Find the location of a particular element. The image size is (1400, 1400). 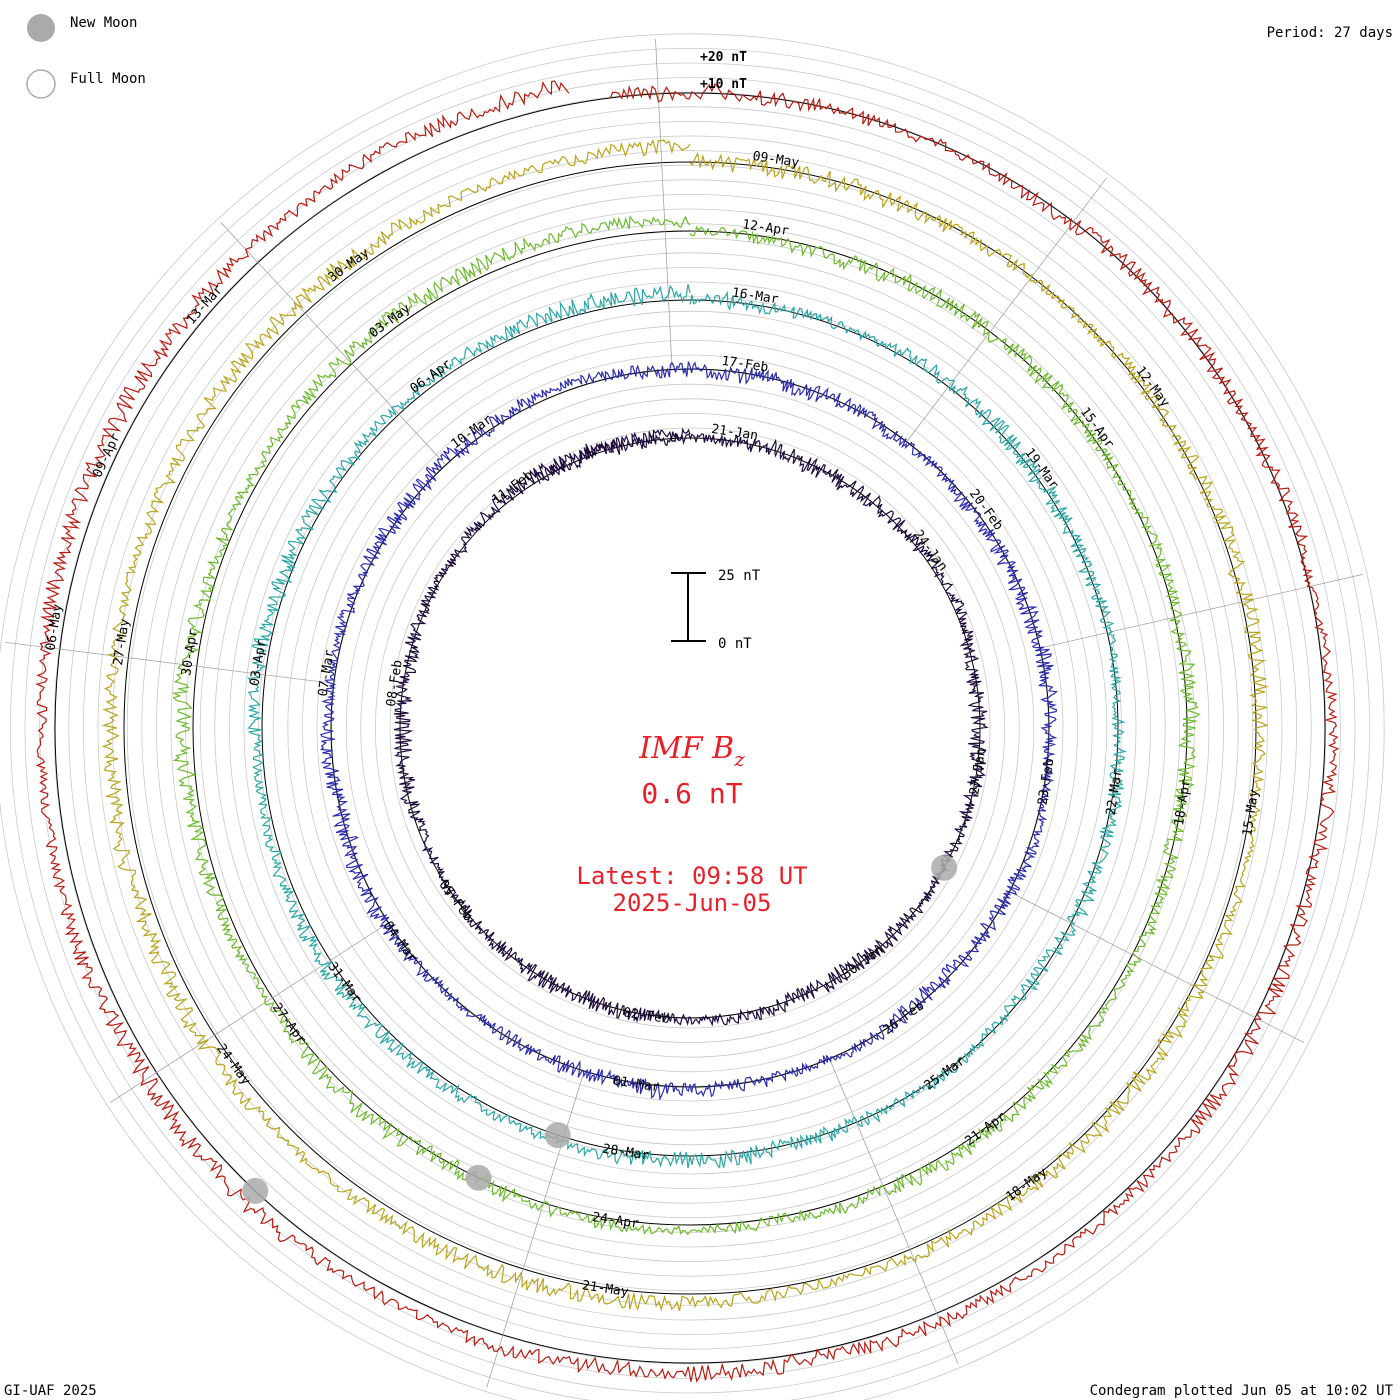

date-label: 02-Feb is located at coordinates (646, 1016).